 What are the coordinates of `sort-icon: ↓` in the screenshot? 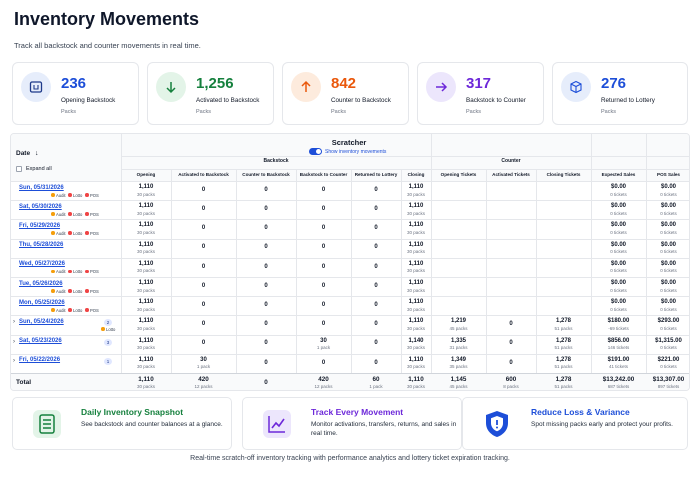 It's located at (37, 153).